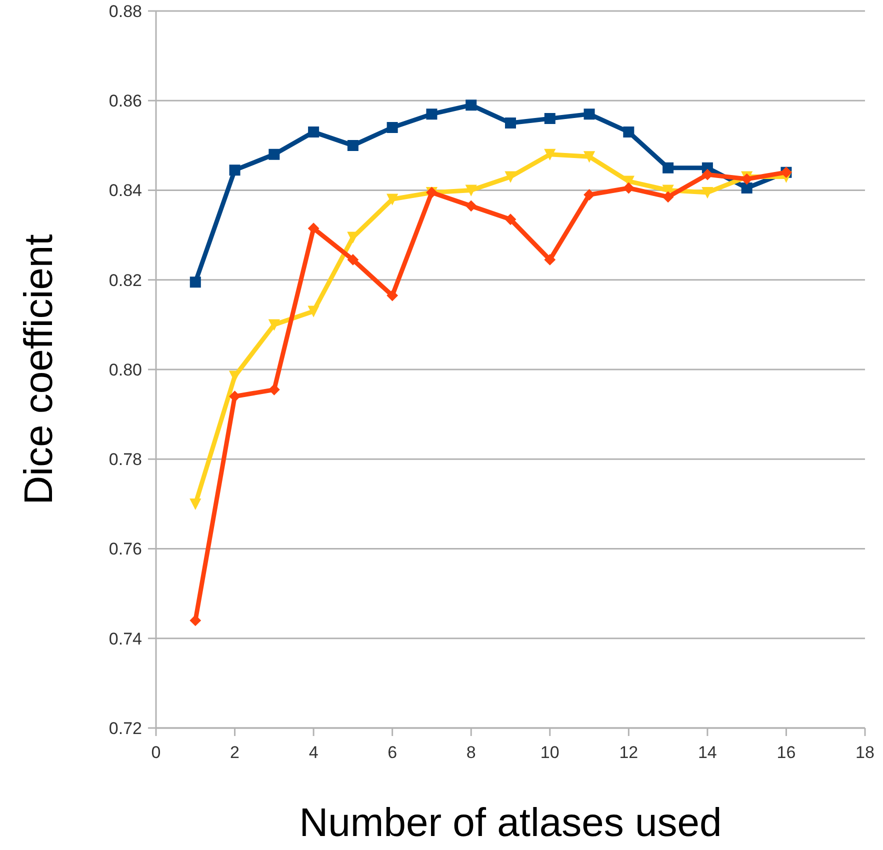  Describe the element at coordinates (865, 752) in the screenshot. I see `x-tick-label: 18` at that location.